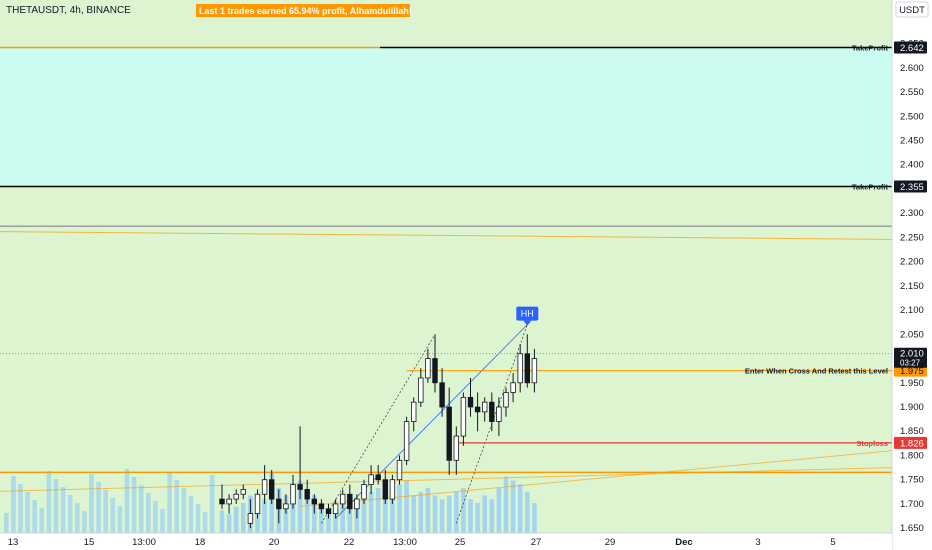 The width and height of the screenshot is (932, 550). What do you see at coordinates (912, 237) in the screenshot?
I see `price-tick: 2.250` at bounding box center [912, 237].